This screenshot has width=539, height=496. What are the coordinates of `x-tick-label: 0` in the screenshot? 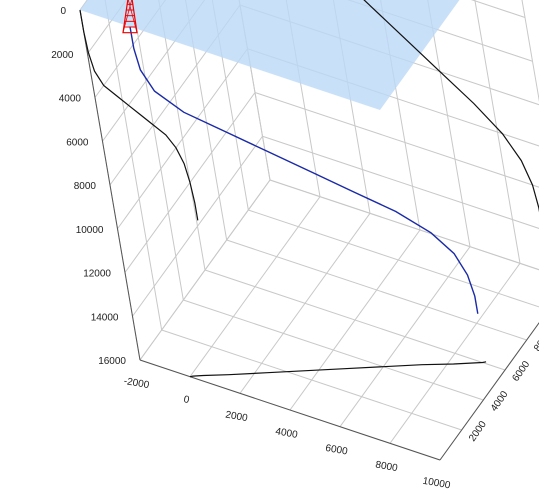 It's located at (187, 400).